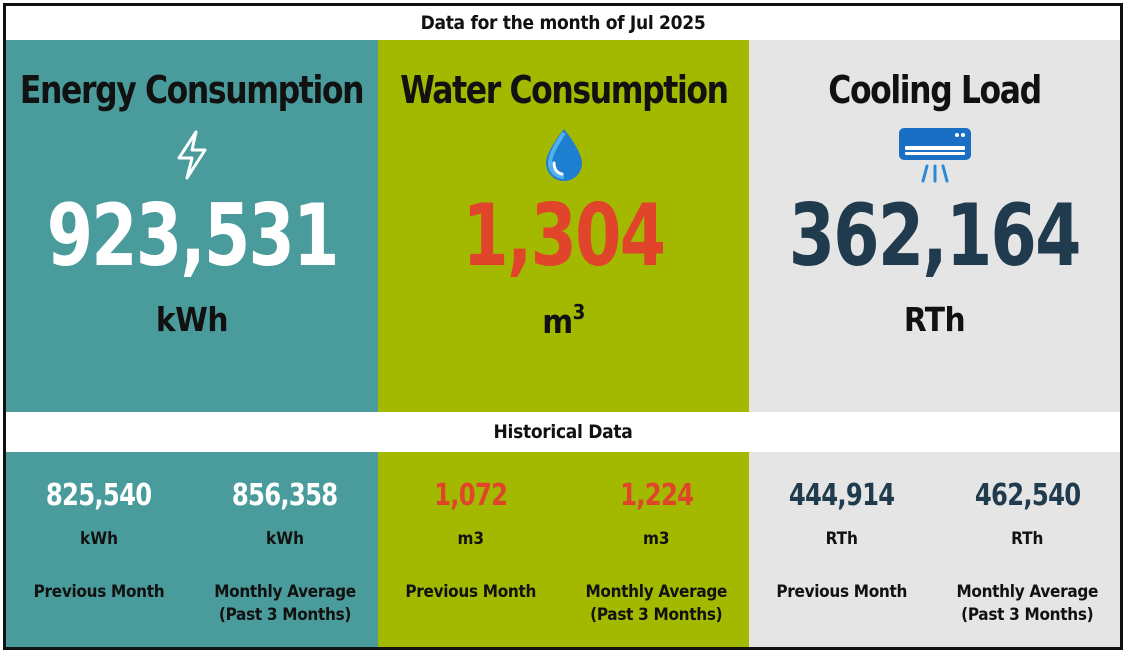 This screenshot has height=653, width=1126. I want to click on cooling-average-label-line2: (Past 3 Months), so click(1027, 615).